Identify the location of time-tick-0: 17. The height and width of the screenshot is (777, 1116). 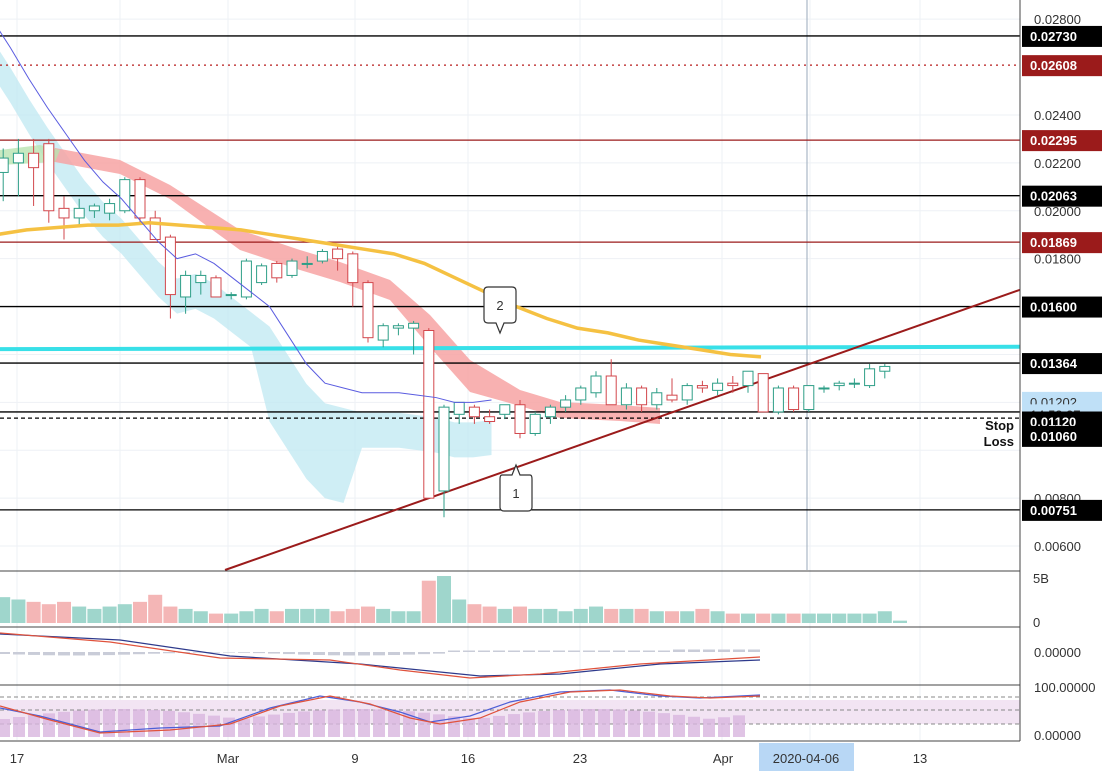
(17, 758).